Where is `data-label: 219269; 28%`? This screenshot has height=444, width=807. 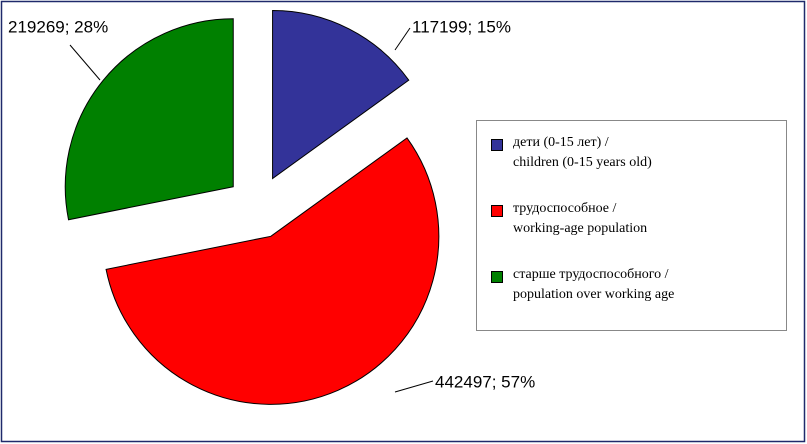 data-label: 219269; 28% is located at coordinates (58, 26).